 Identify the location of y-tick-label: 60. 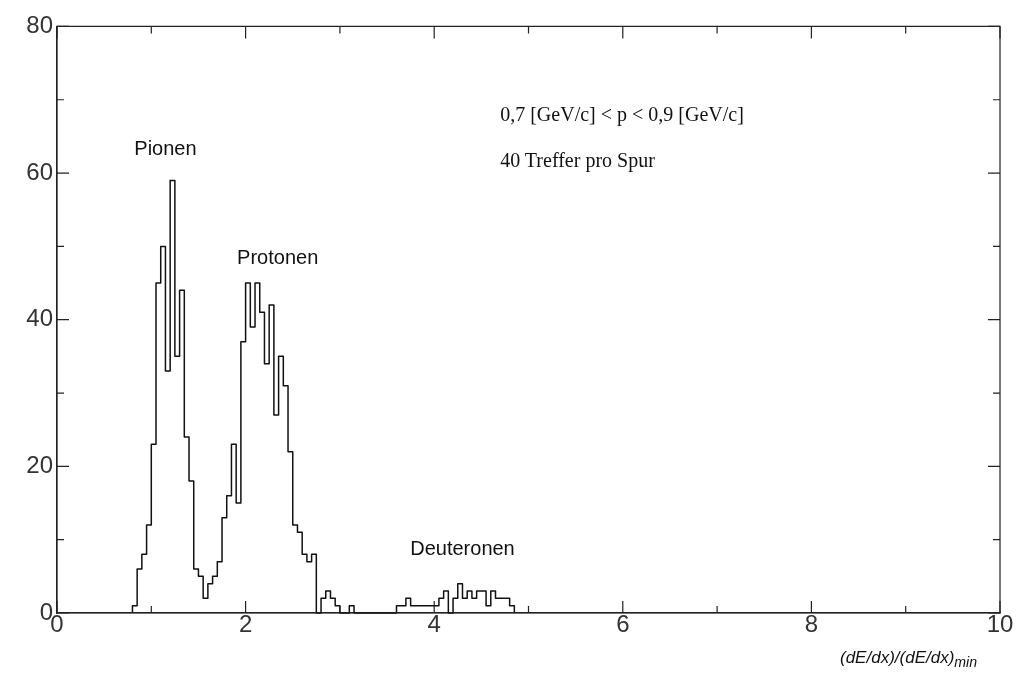
(39, 171).